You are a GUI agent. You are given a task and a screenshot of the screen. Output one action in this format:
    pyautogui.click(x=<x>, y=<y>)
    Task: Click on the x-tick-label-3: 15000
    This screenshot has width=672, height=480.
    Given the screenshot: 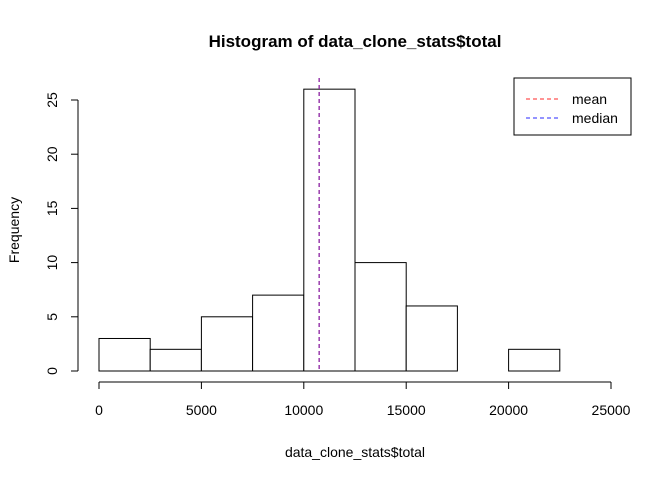 What is the action you would take?
    pyautogui.click(x=406, y=410)
    